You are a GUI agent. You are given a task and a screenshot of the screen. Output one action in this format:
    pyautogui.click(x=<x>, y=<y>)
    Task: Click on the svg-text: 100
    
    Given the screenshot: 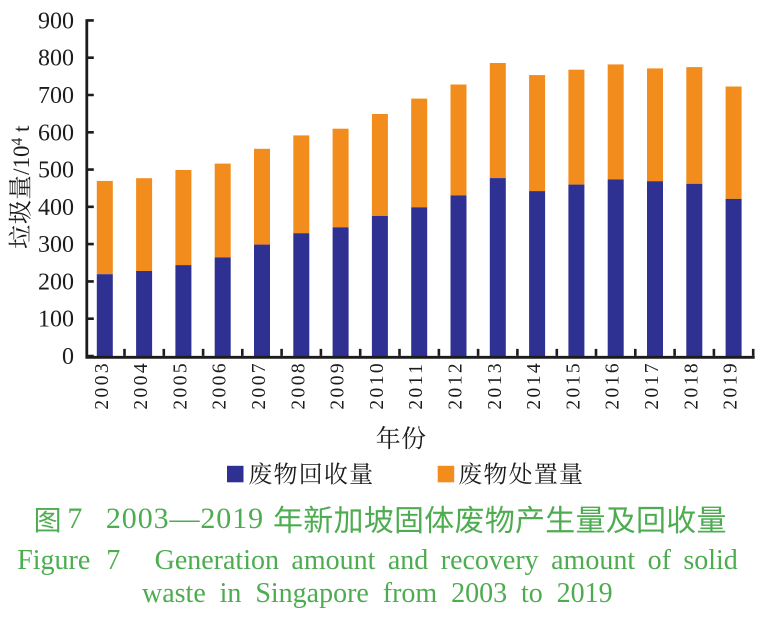 What is the action you would take?
    pyautogui.click(x=56, y=320)
    